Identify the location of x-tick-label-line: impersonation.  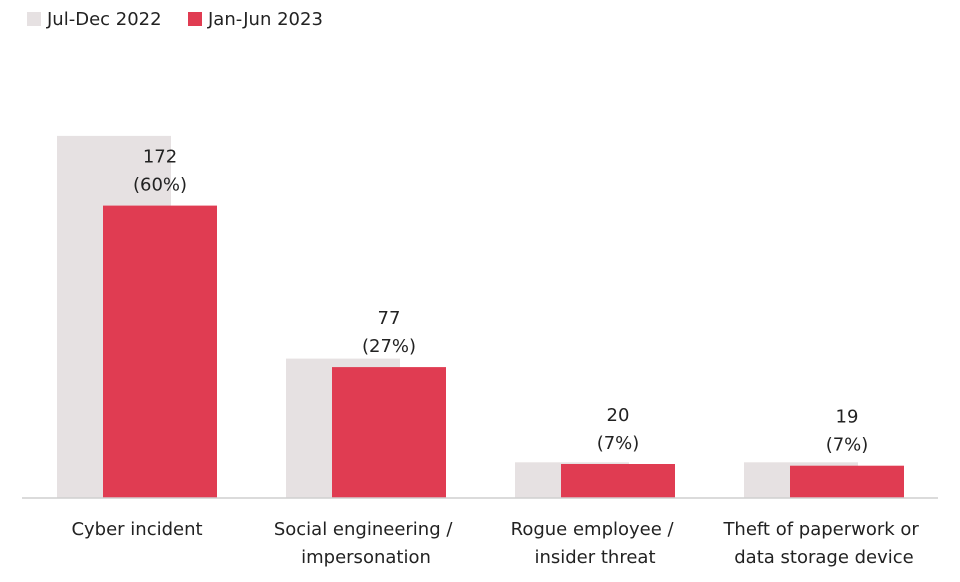
(366, 557).